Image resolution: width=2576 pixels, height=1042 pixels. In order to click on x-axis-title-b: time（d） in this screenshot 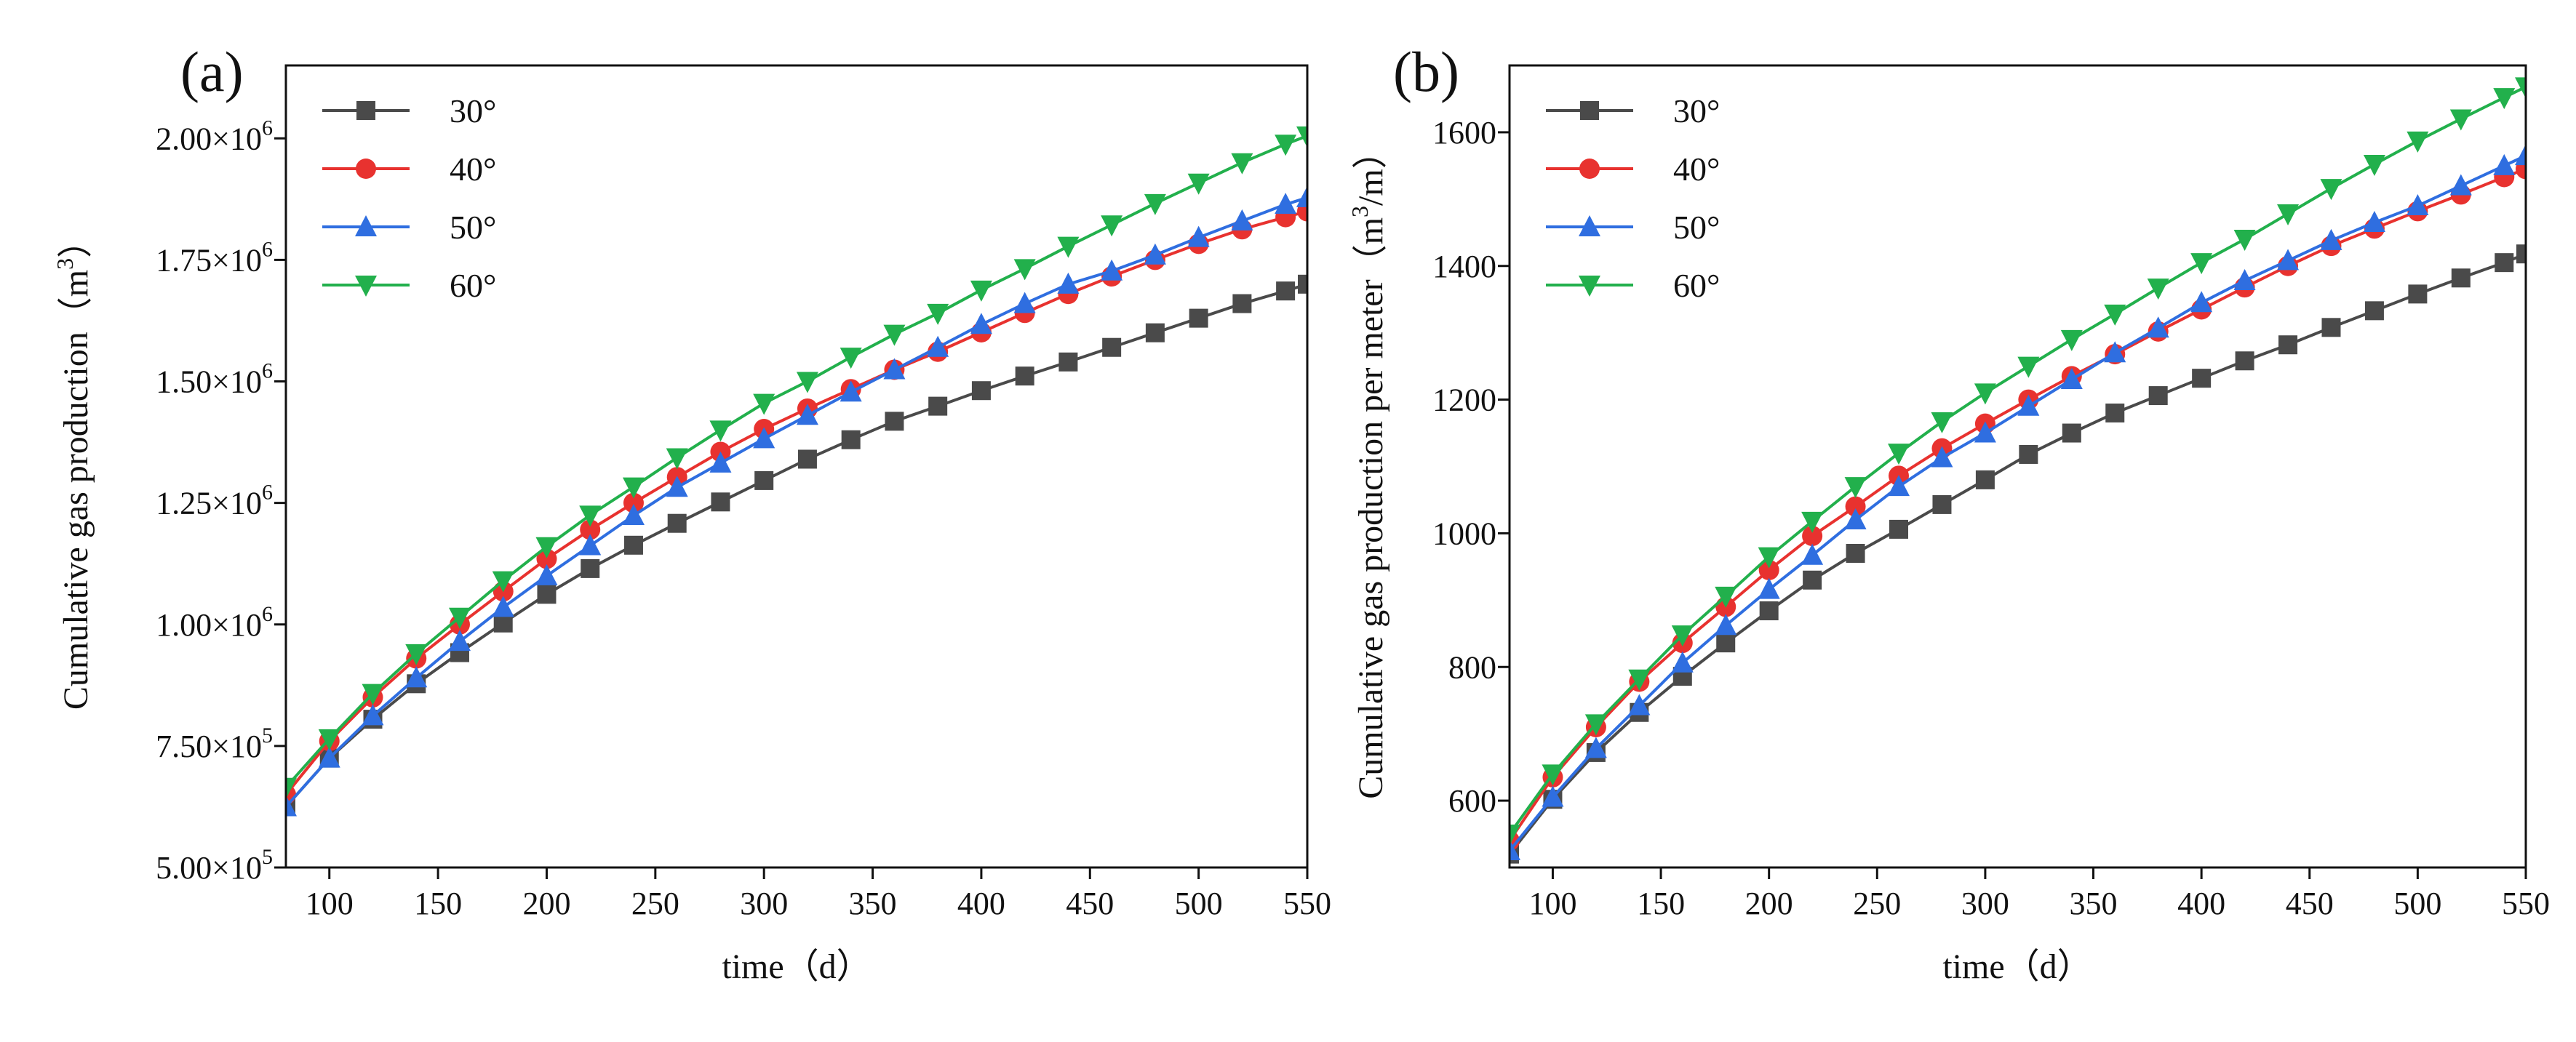, I will do `click(2016, 967)`.